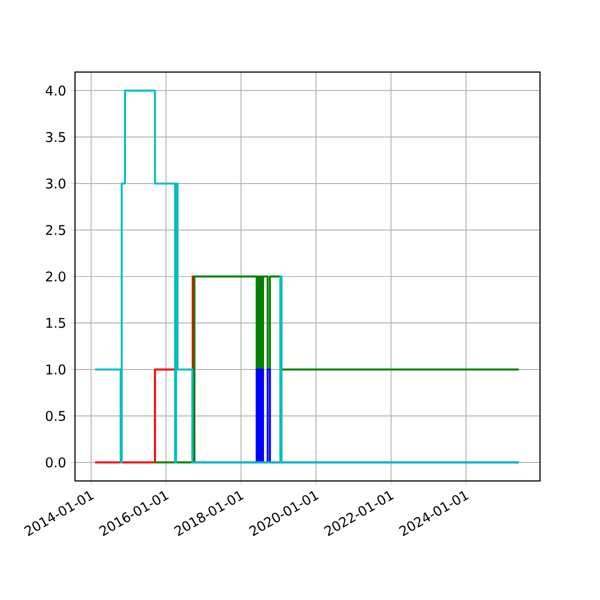 This screenshot has width=600, height=600. I want to click on y-tick-label: 3.0, so click(56, 183).